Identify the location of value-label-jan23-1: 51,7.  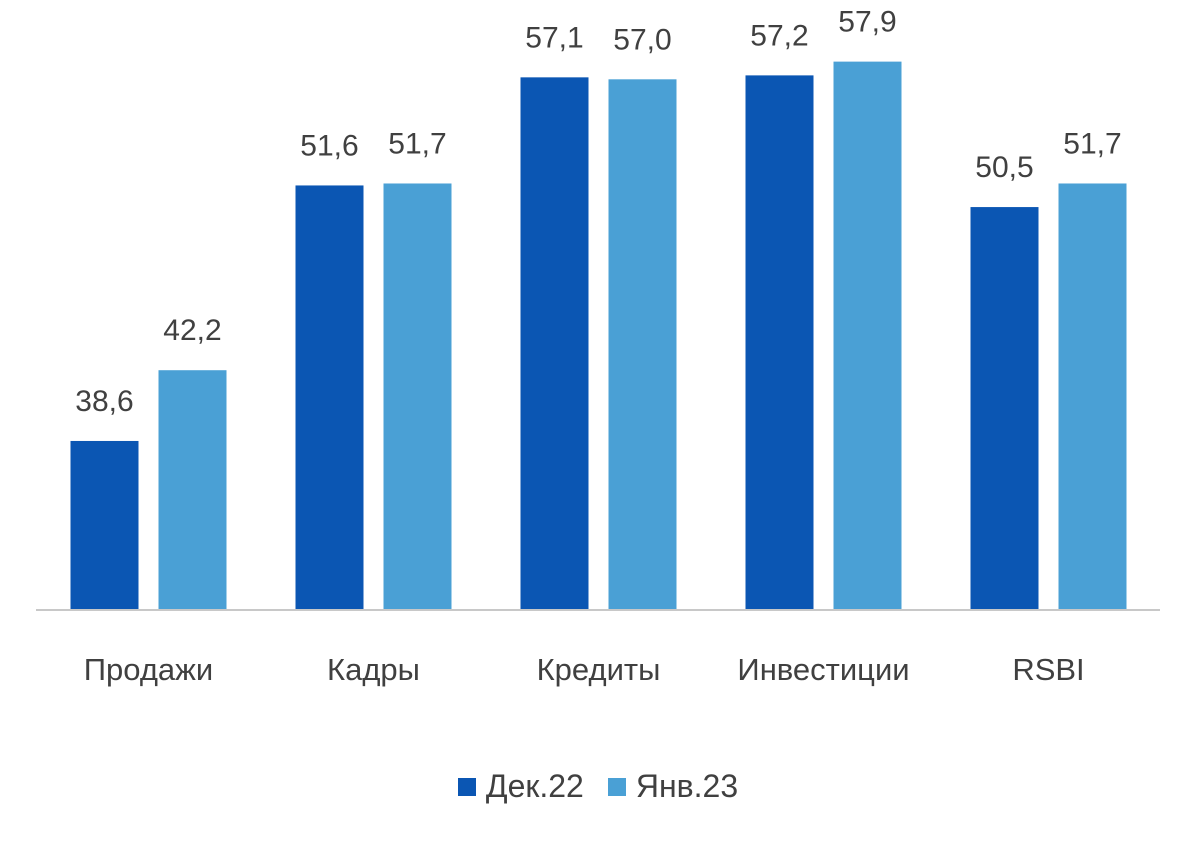
(417, 143).